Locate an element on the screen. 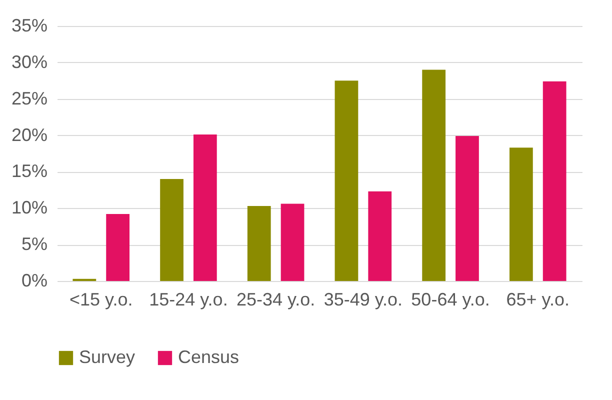  legend-label: Census is located at coordinates (209, 357).